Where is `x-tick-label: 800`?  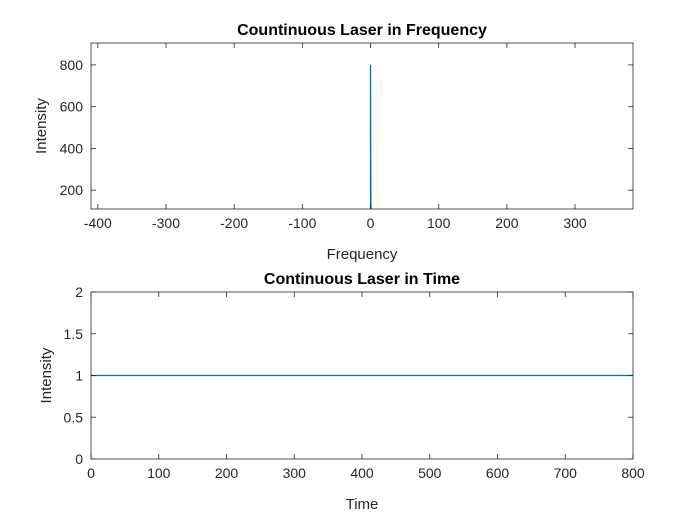
x-tick-label: 800 is located at coordinates (633, 473).